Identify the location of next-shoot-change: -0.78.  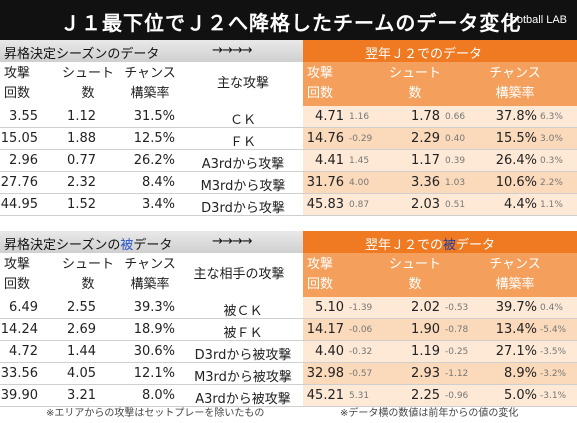
(457, 330).